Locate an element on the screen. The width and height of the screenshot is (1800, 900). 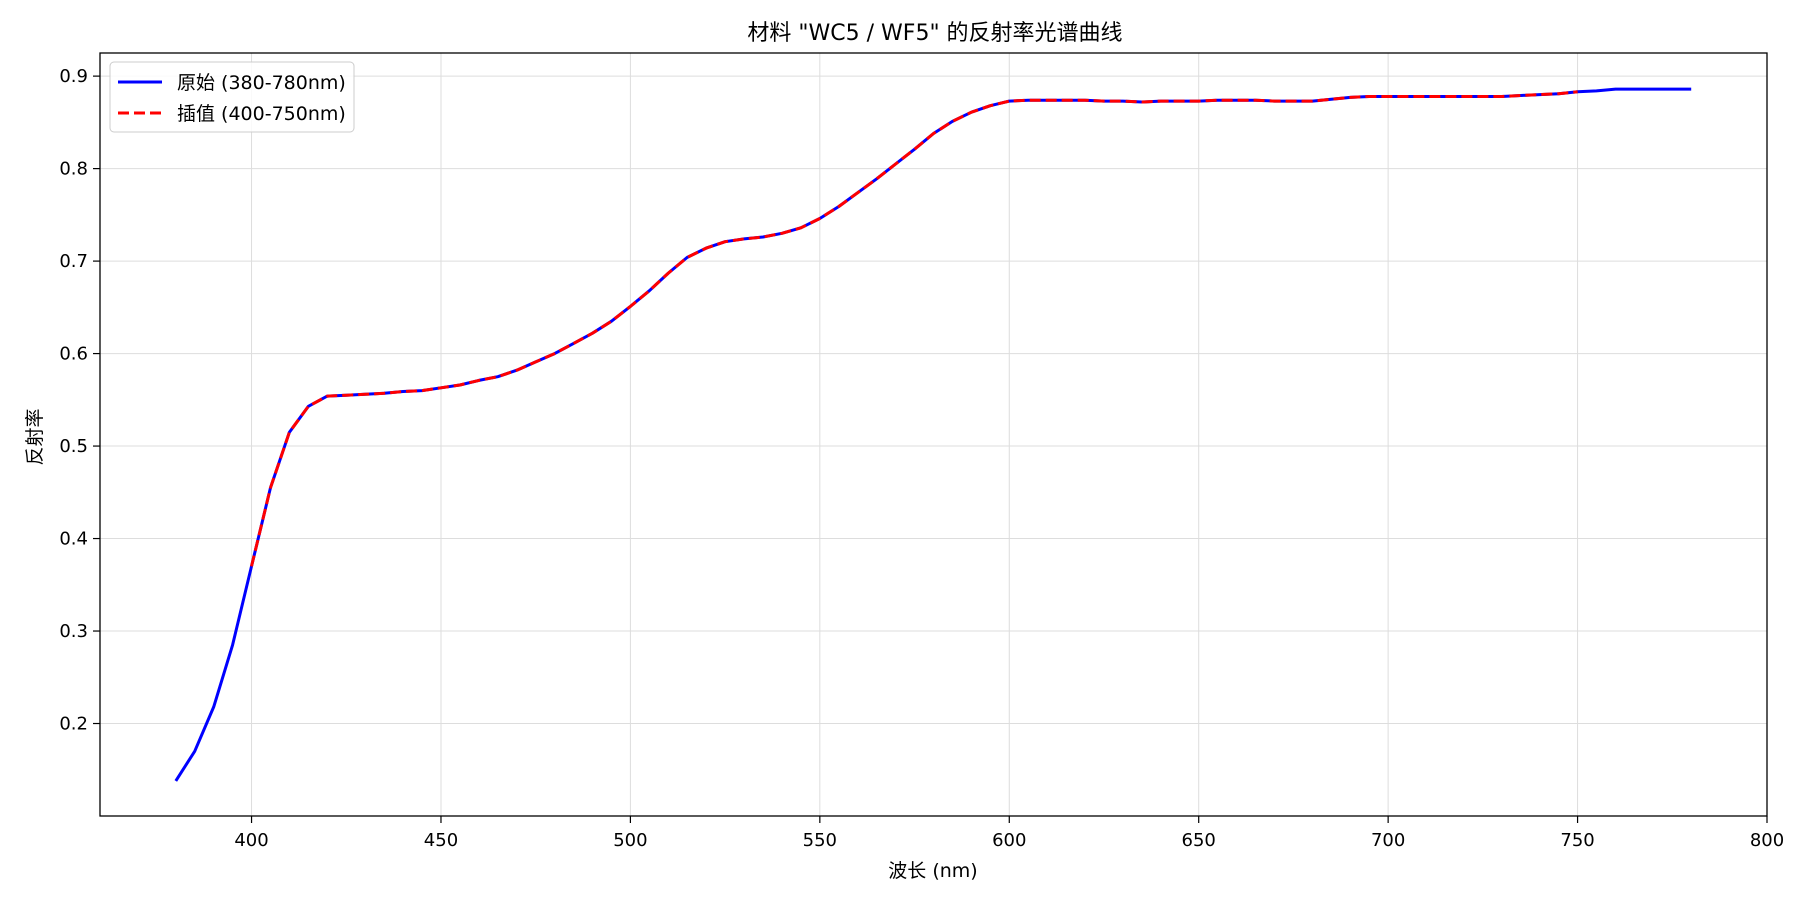
y-tick-label: 0.6 is located at coordinates (73, 354).